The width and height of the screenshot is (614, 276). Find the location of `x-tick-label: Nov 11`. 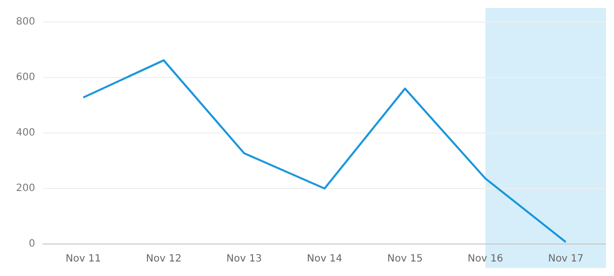

x-tick-label: Nov 11 is located at coordinates (84, 259).